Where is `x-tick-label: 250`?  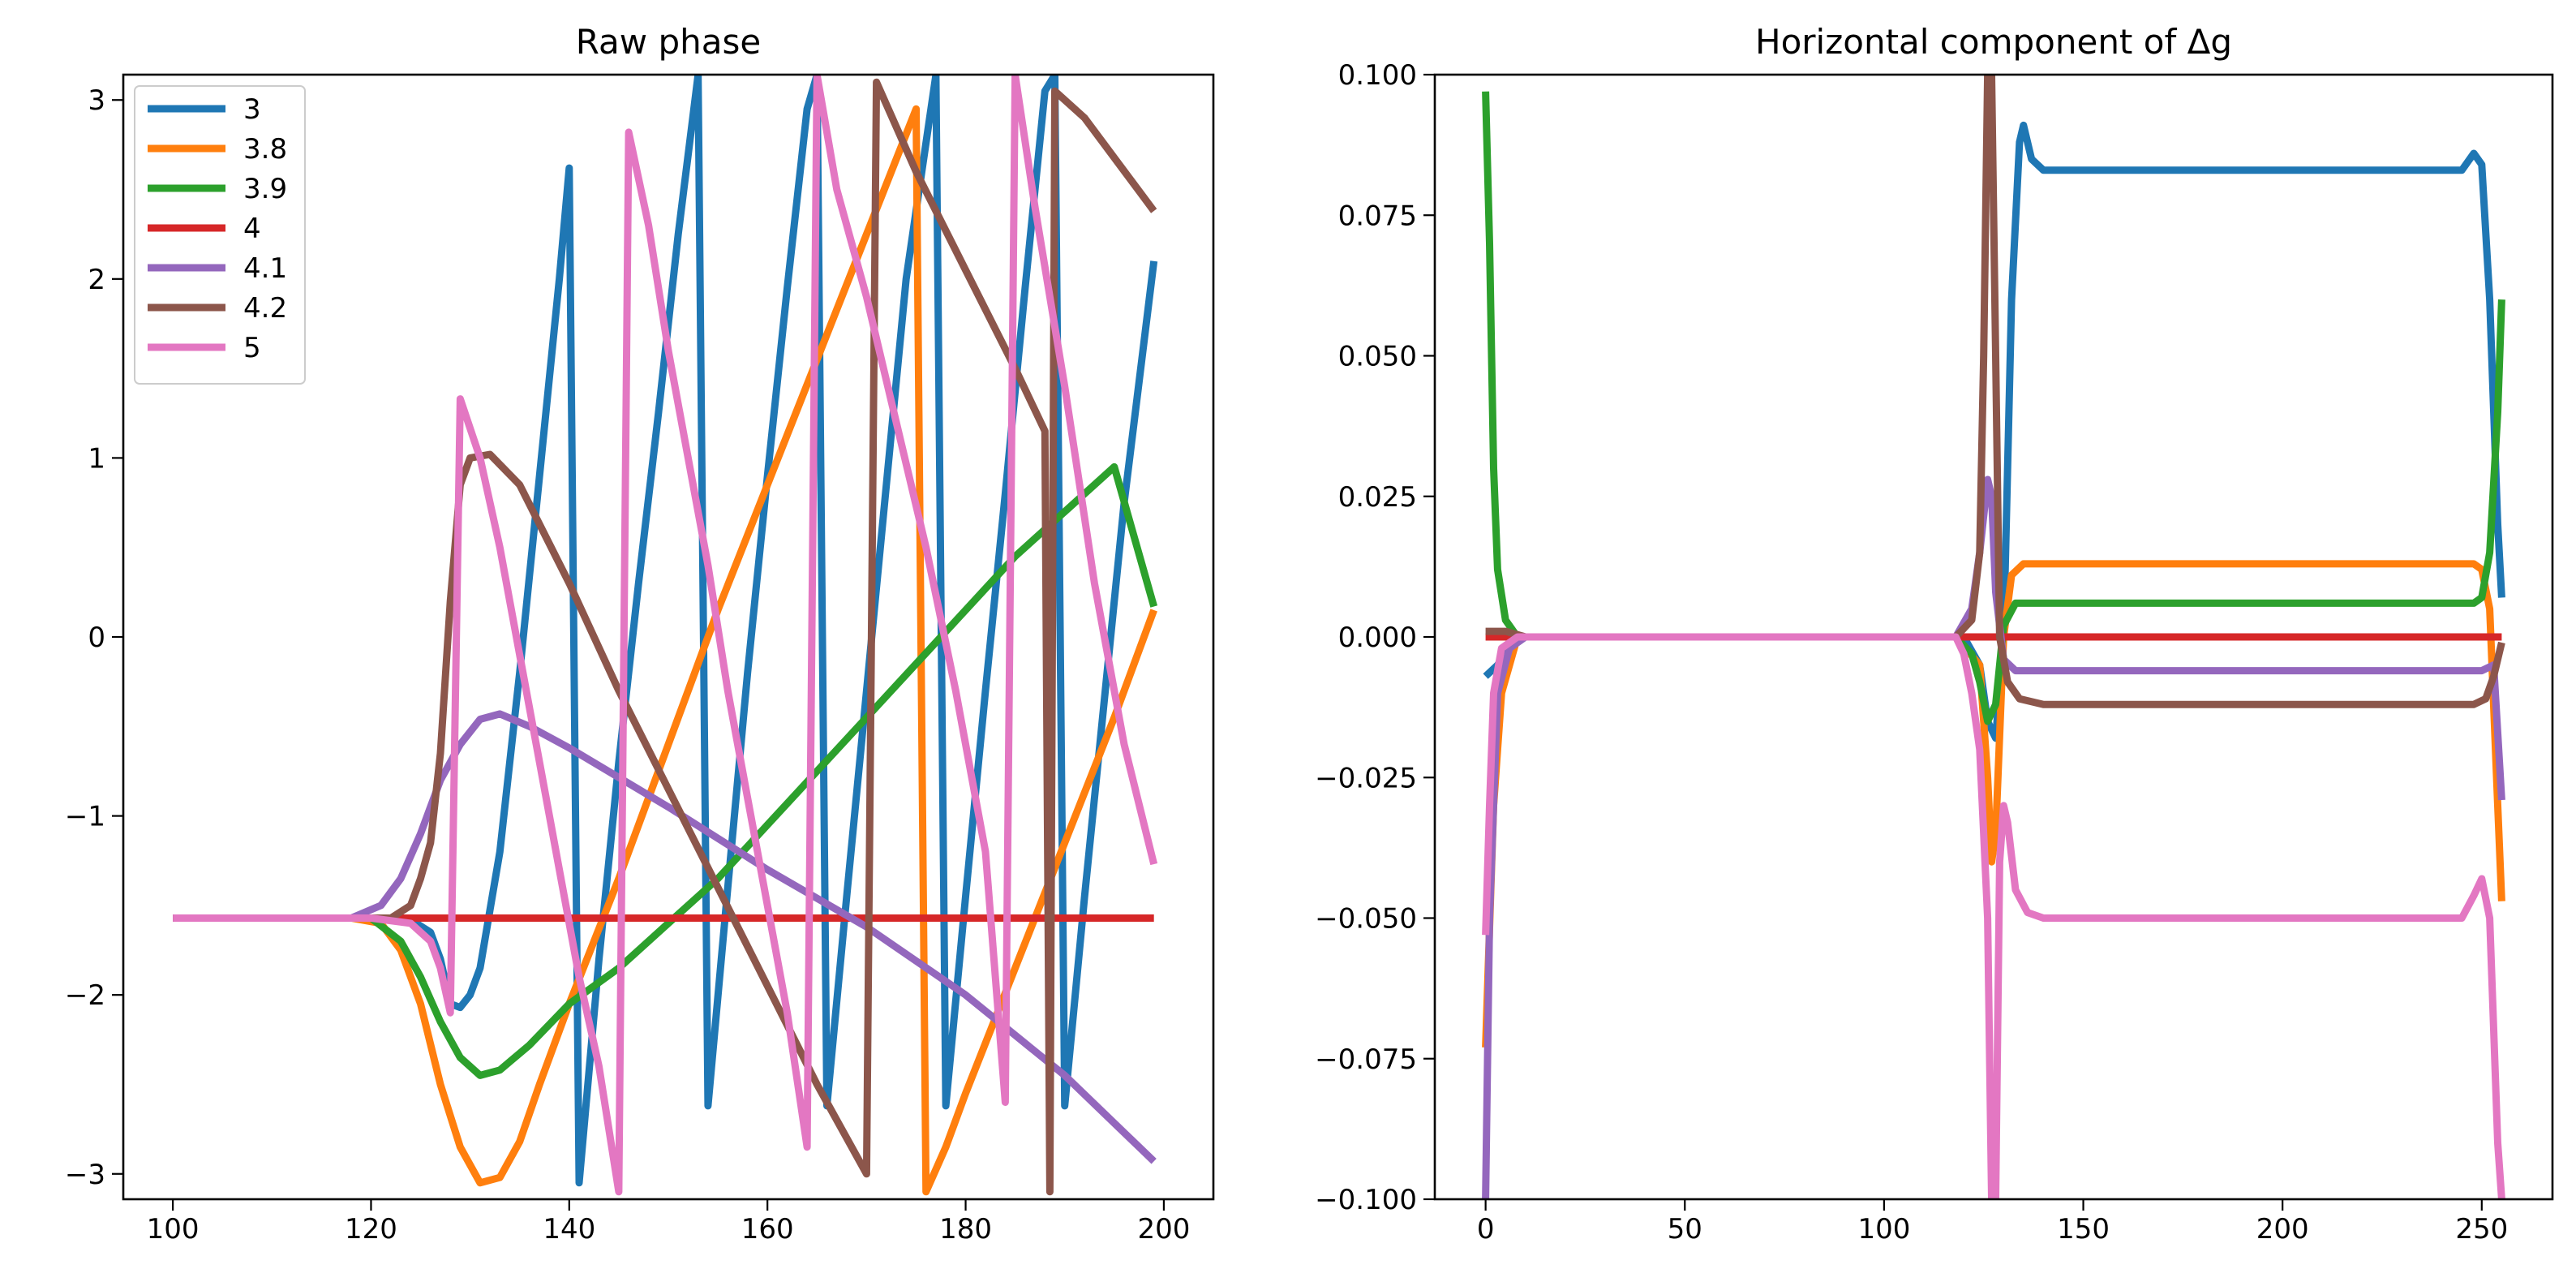 x-tick-label: 250 is located at coordinates (2481, 1229).